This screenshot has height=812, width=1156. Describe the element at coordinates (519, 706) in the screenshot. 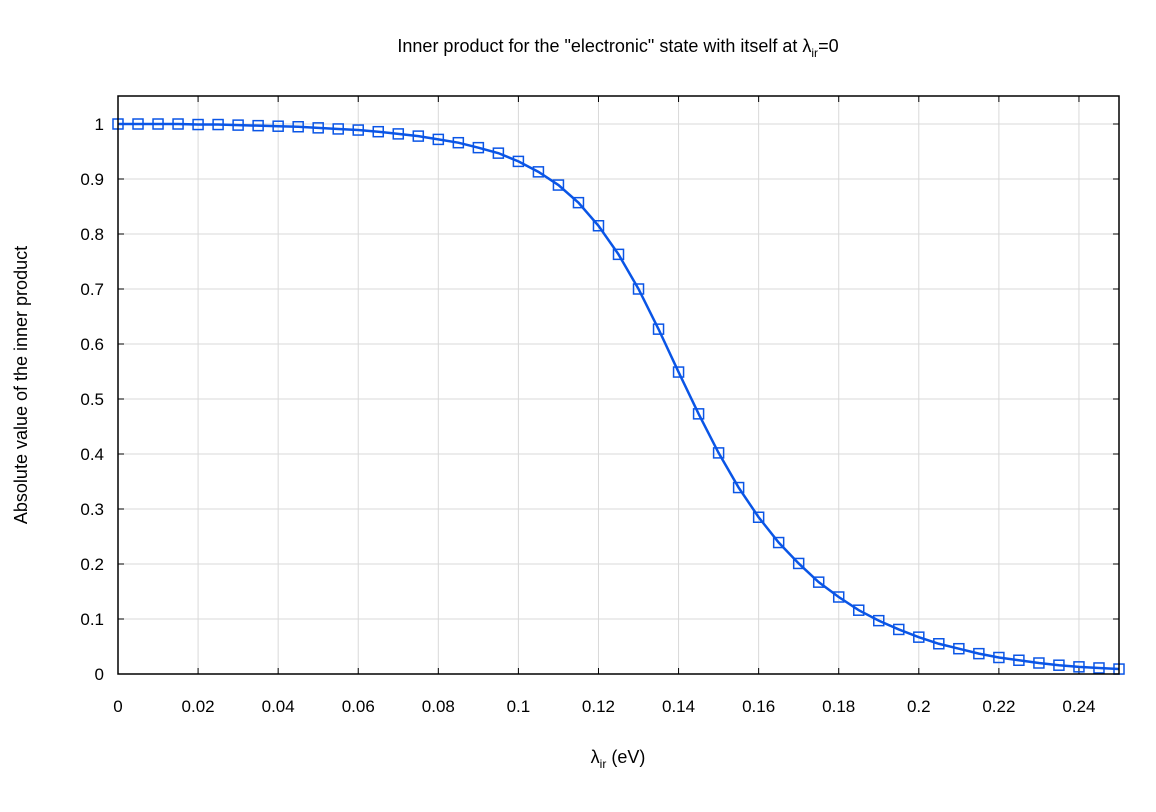

I see `x-tick-label: 0.1` at that location.